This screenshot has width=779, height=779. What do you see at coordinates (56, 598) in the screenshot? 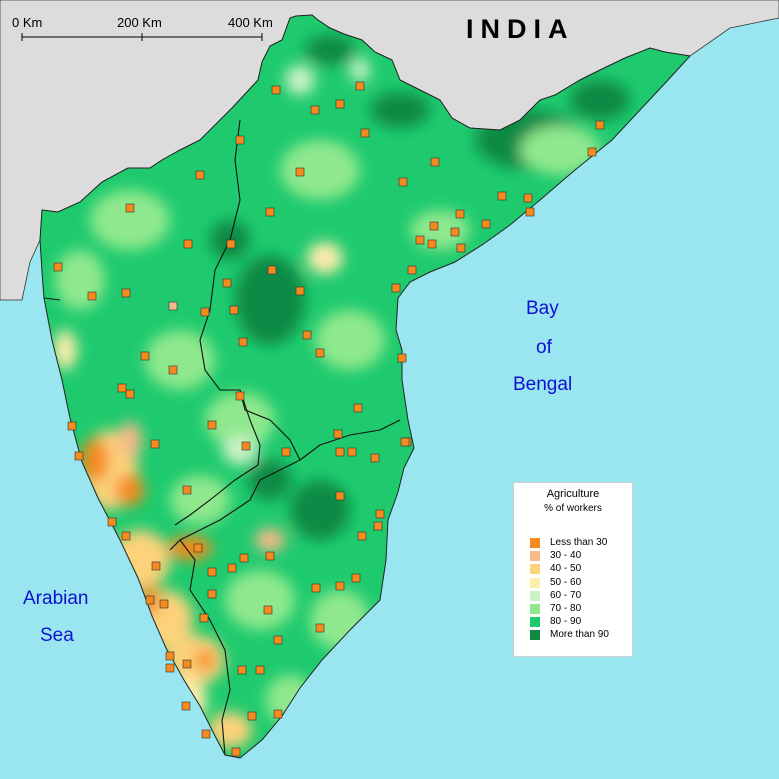
I see `arabian-label-1: Arabian` at bounding box center [56, 598].